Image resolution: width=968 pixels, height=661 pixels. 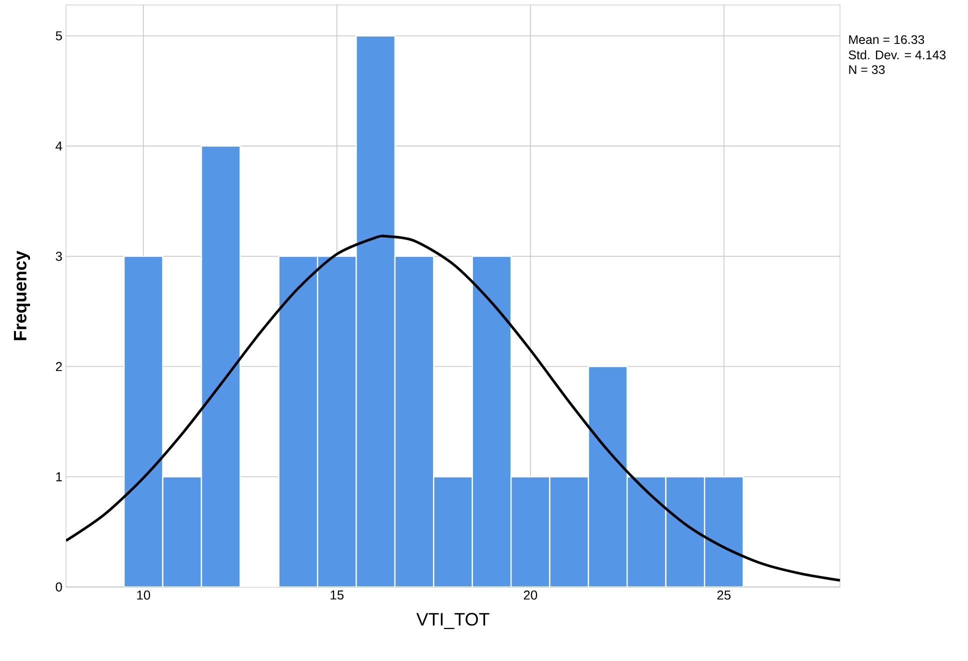 I want to click on text: Std. Dev. = 4.143, so click(x=897, y=55).